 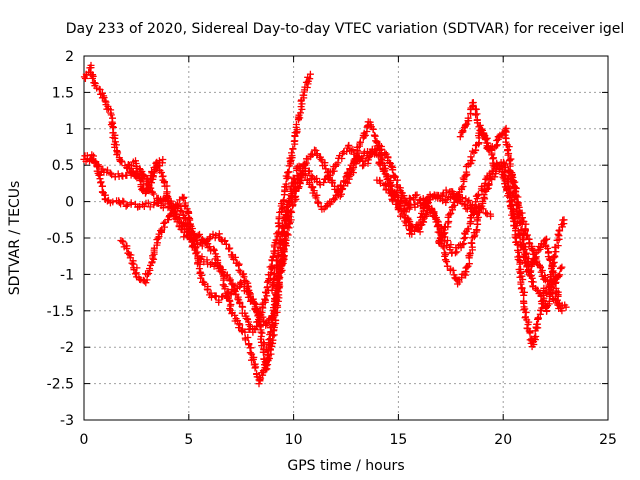 What do you see at coordinates (608, 440) in the screenshot?
I see `x-tick-label: 25` at bounding box center [608, 440].